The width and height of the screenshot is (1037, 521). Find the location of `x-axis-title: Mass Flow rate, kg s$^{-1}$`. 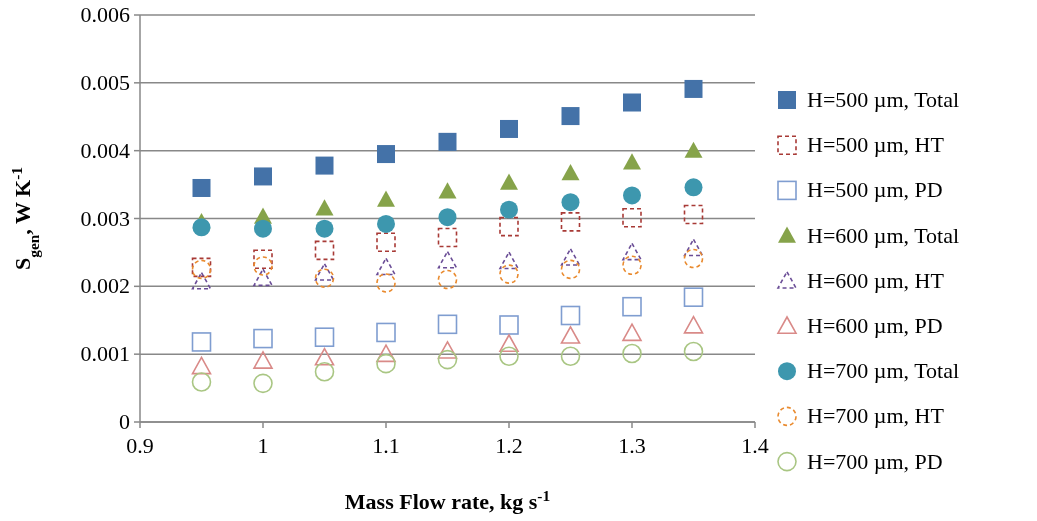

x-axis-title: Mass Flow rate, kg s$^{-1}$ is located at coordinates (447, 500).